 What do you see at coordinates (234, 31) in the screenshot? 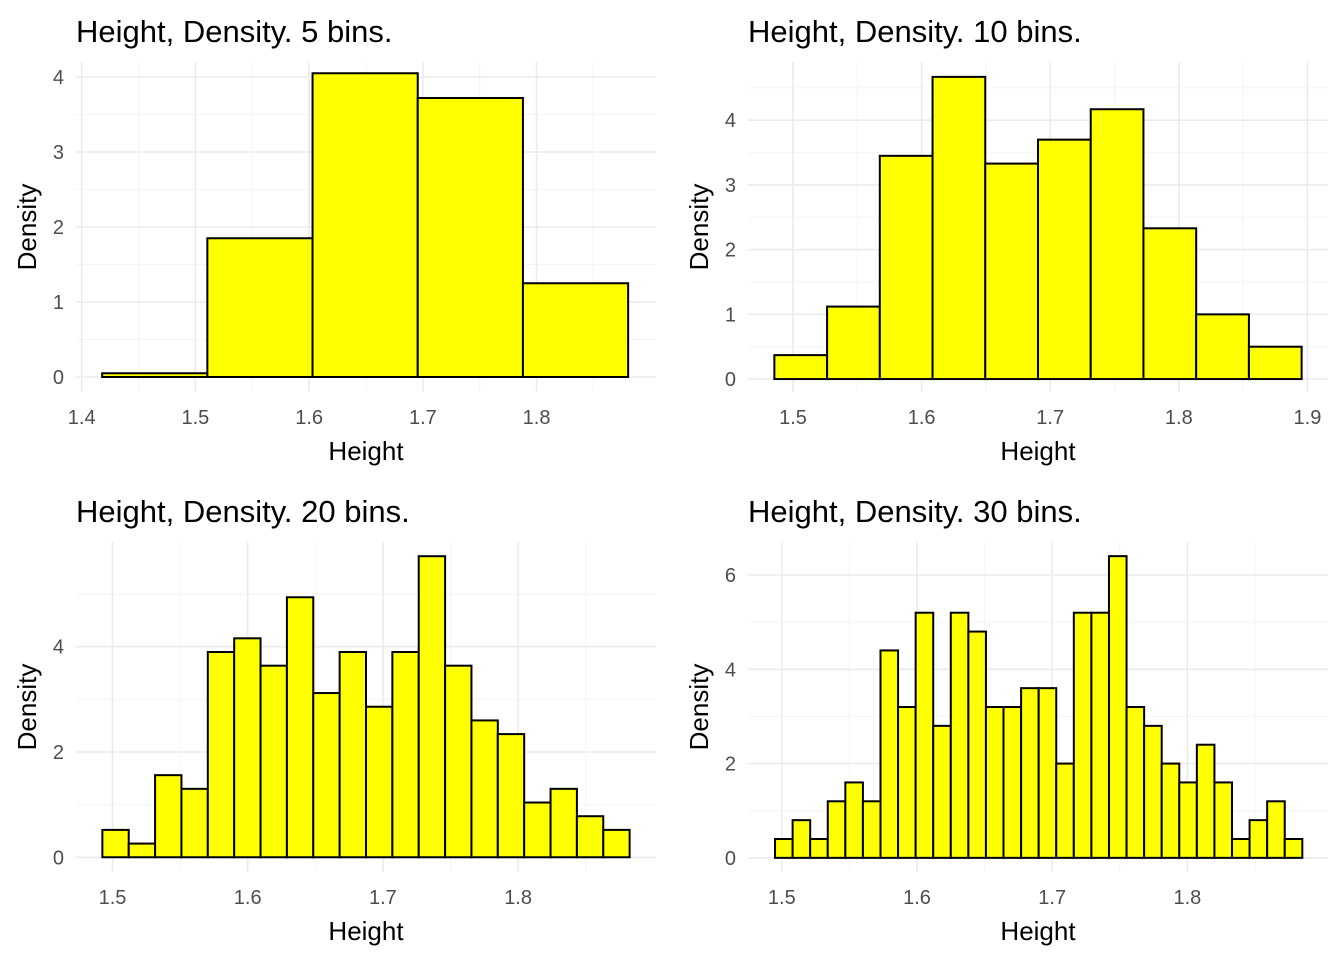
I see `panel-title: Height, Density. 5 bins.` at bounding box center [234, 31].